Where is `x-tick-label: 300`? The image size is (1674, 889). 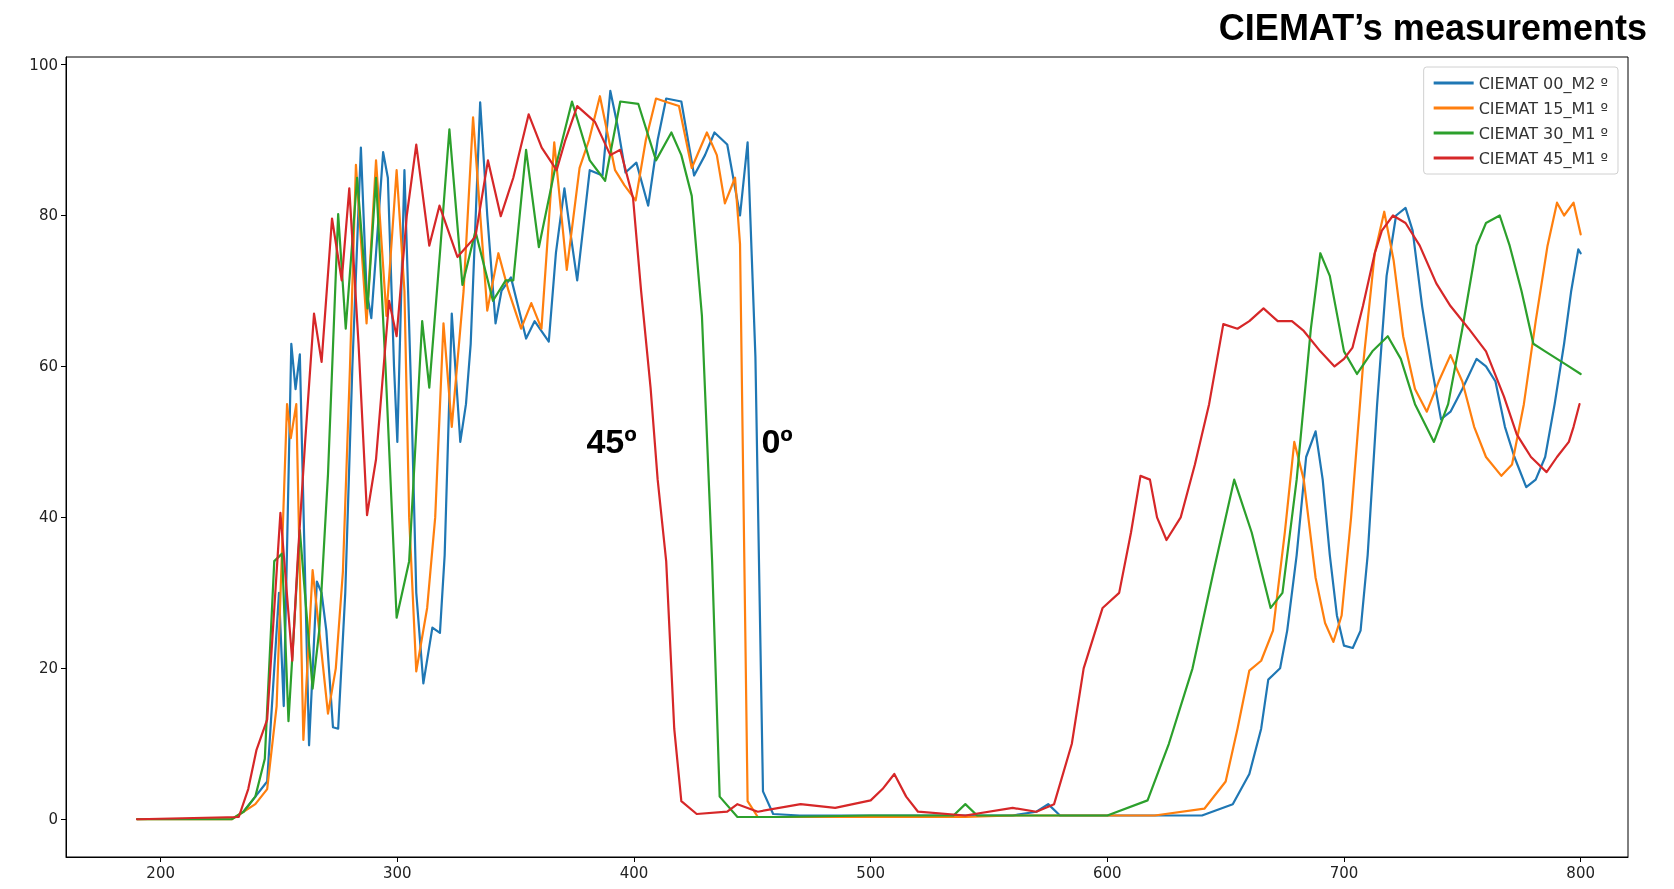 x-tick-label: 300 is located at coordinates (397, 872).